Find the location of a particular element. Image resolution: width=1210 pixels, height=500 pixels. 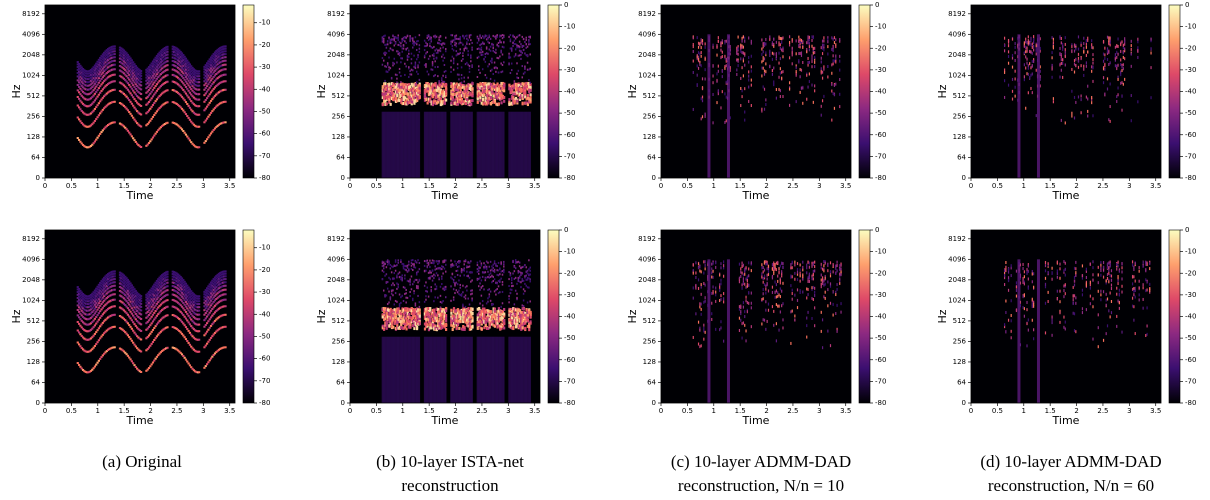

colorbar-tick-label: -70 is located at coordinates (569, 156).